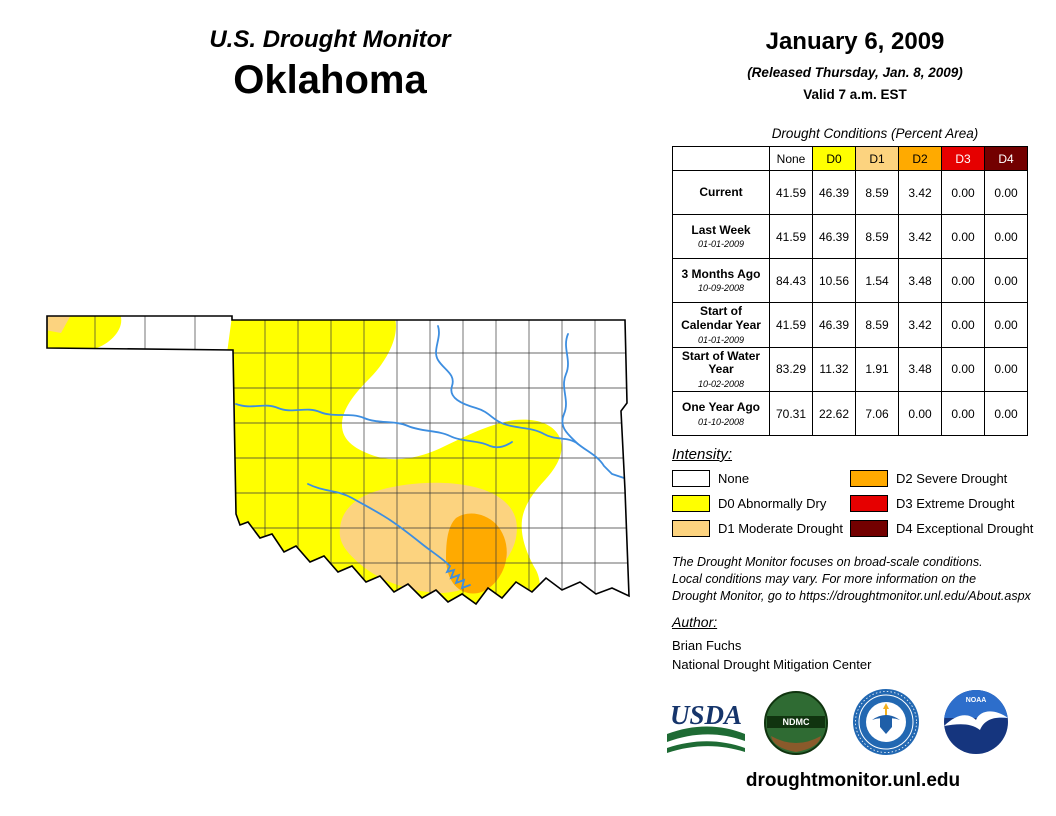 The width and height of the screenshot is (1056, 816). I want to click on legend-item-d2: D2 Severe Drought, so click(928, 478).